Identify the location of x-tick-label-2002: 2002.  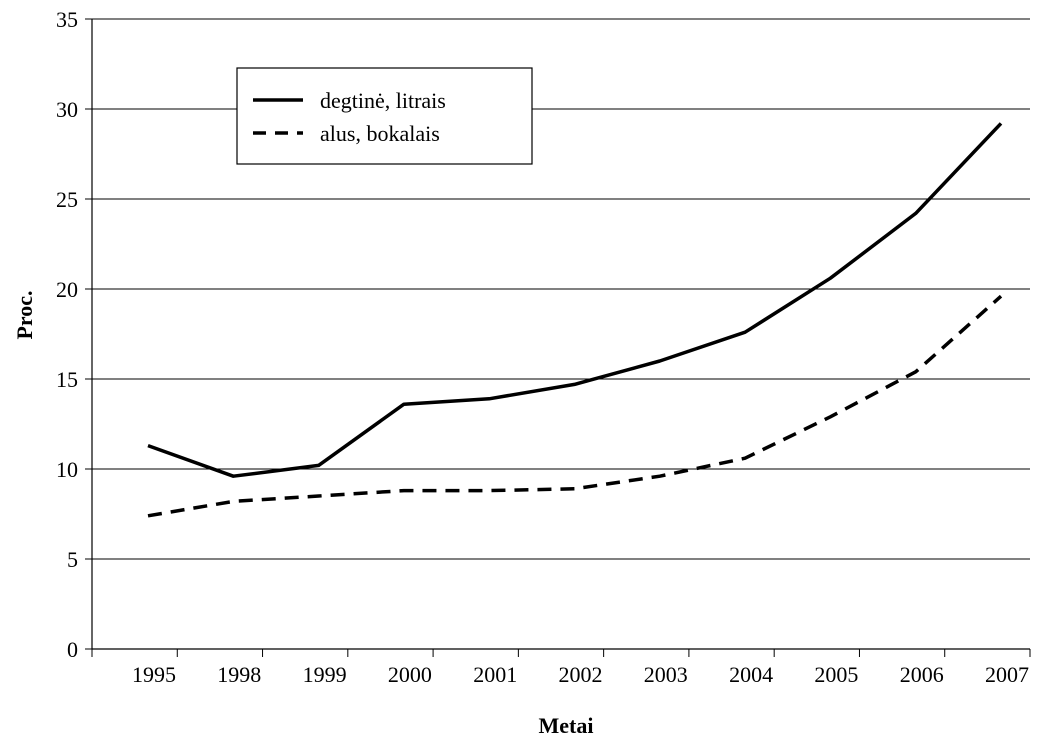
(581, 674).